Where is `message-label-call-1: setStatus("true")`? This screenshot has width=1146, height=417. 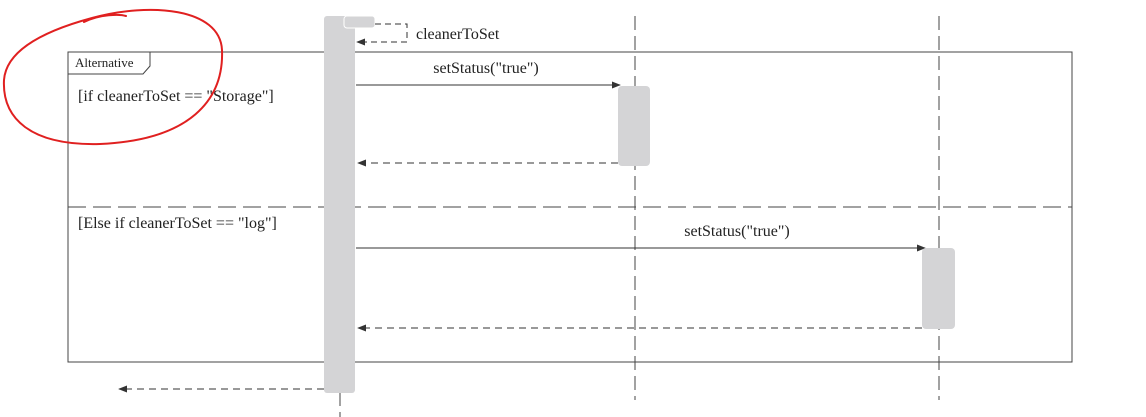 message-label-call-1: setStatus("true") is located at coordinates (485, 68).